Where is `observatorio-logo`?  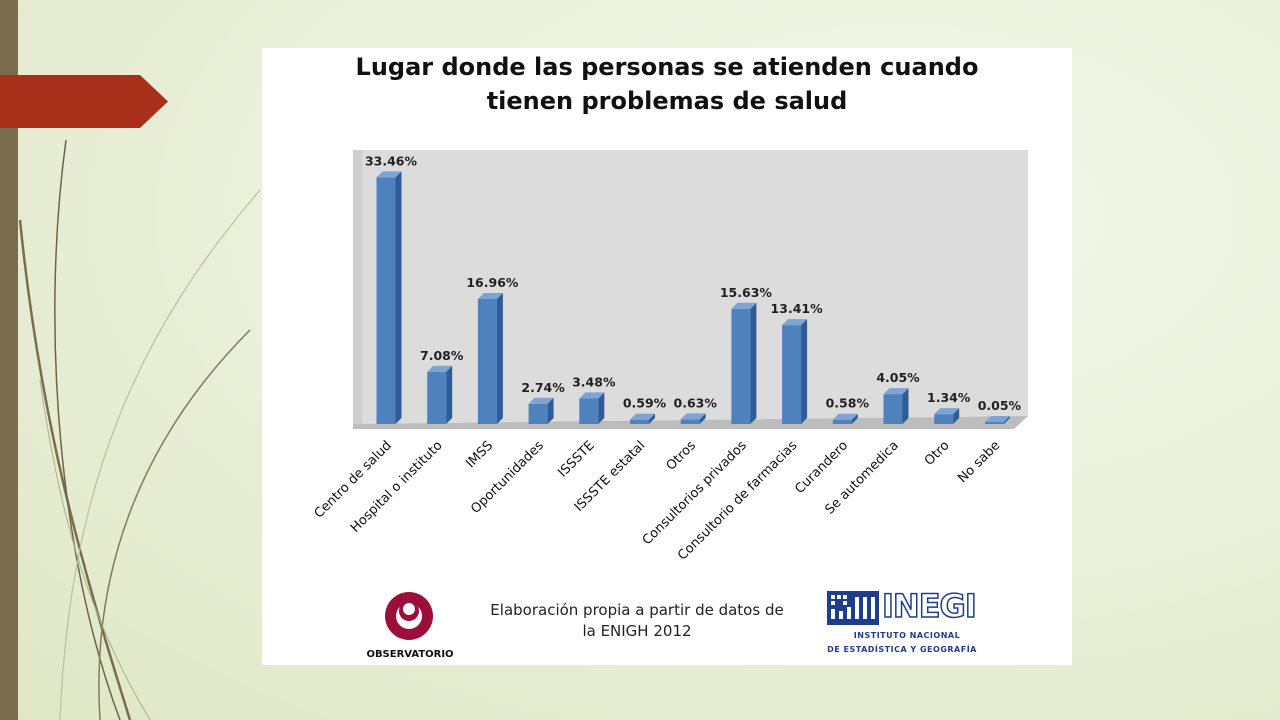
observatorio-logo is located at coordinates (409, 616).